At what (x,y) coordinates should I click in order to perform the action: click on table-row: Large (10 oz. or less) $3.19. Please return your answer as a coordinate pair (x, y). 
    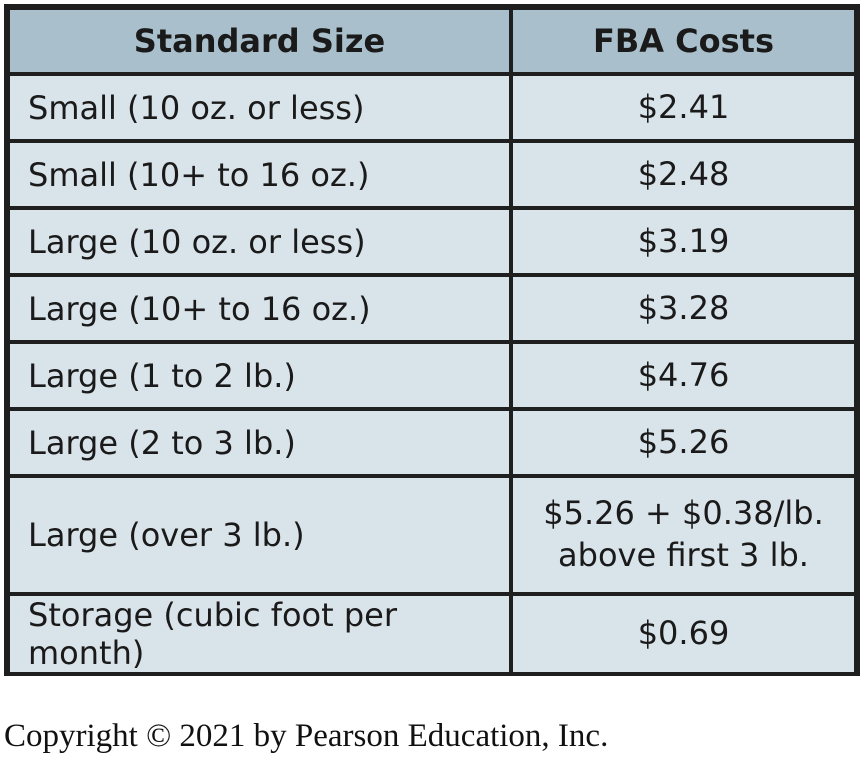
    Looking at the image, I should click on (432, 243).